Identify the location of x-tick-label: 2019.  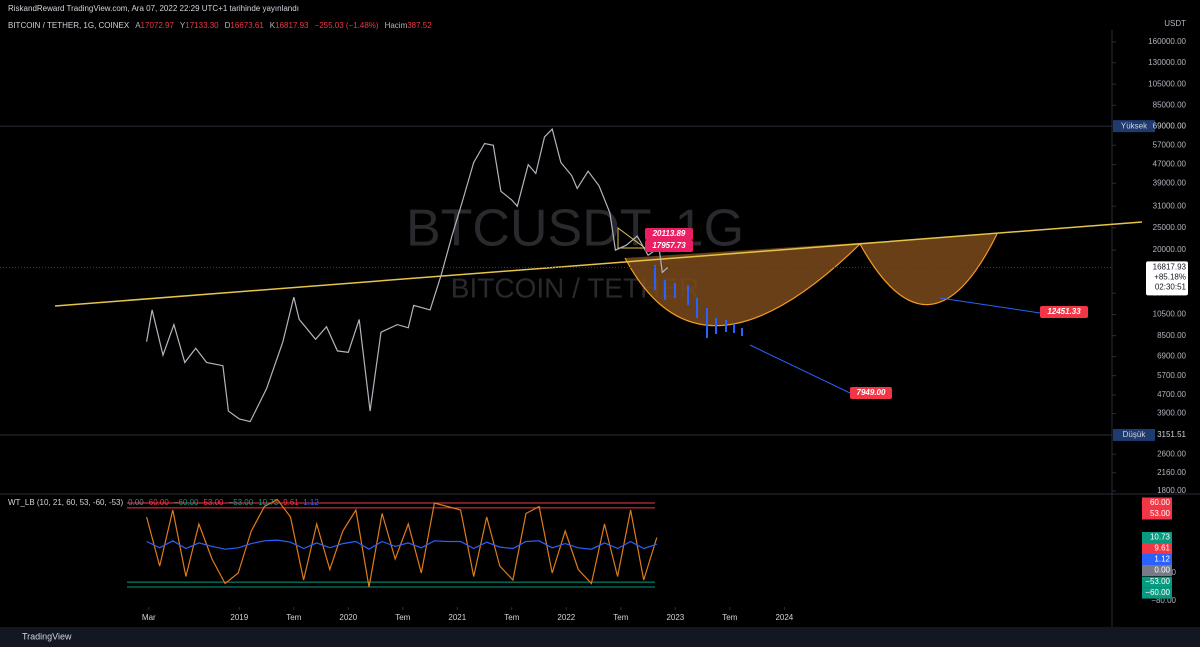
(239, 617).